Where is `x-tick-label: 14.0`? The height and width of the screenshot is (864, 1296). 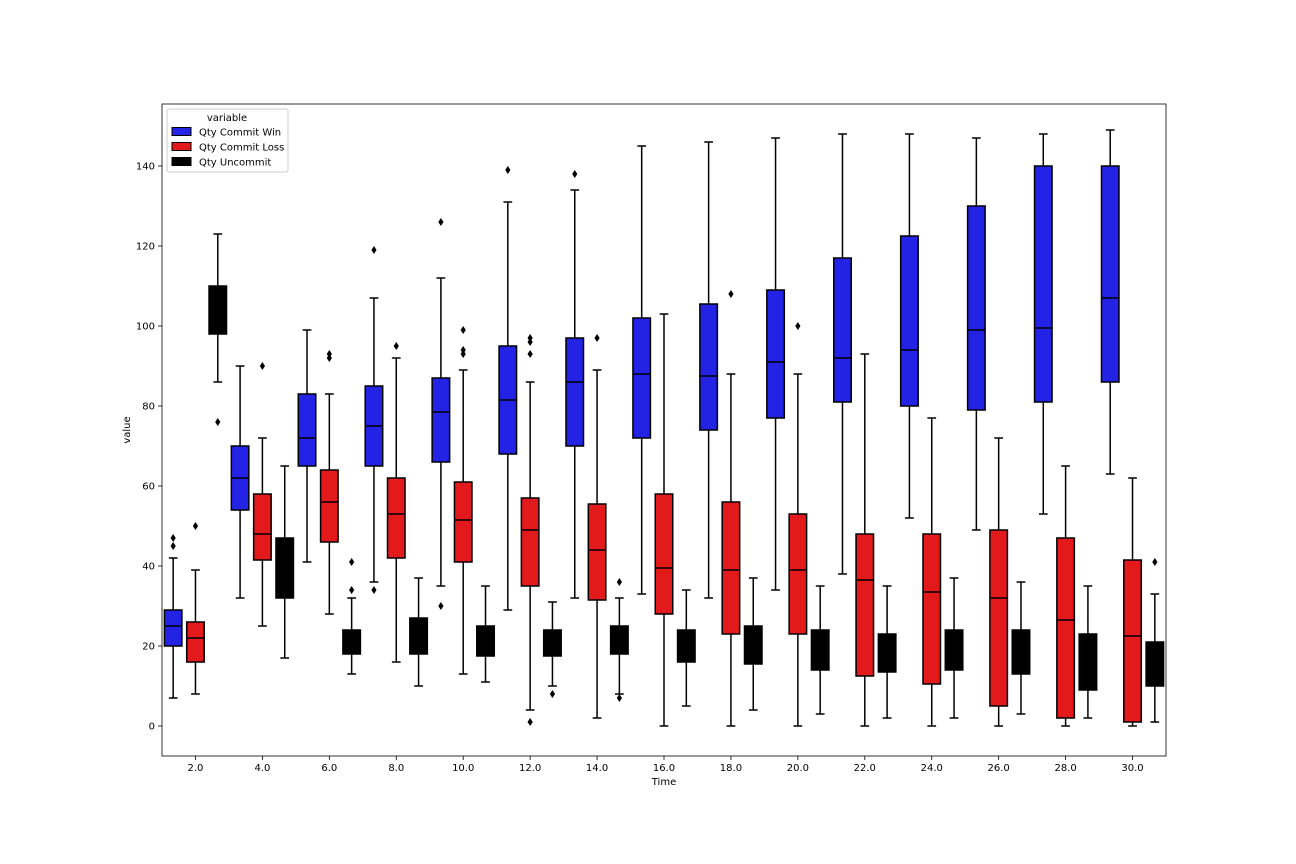 x-tick-label: 14.0 is located at coordinates (597, 768).